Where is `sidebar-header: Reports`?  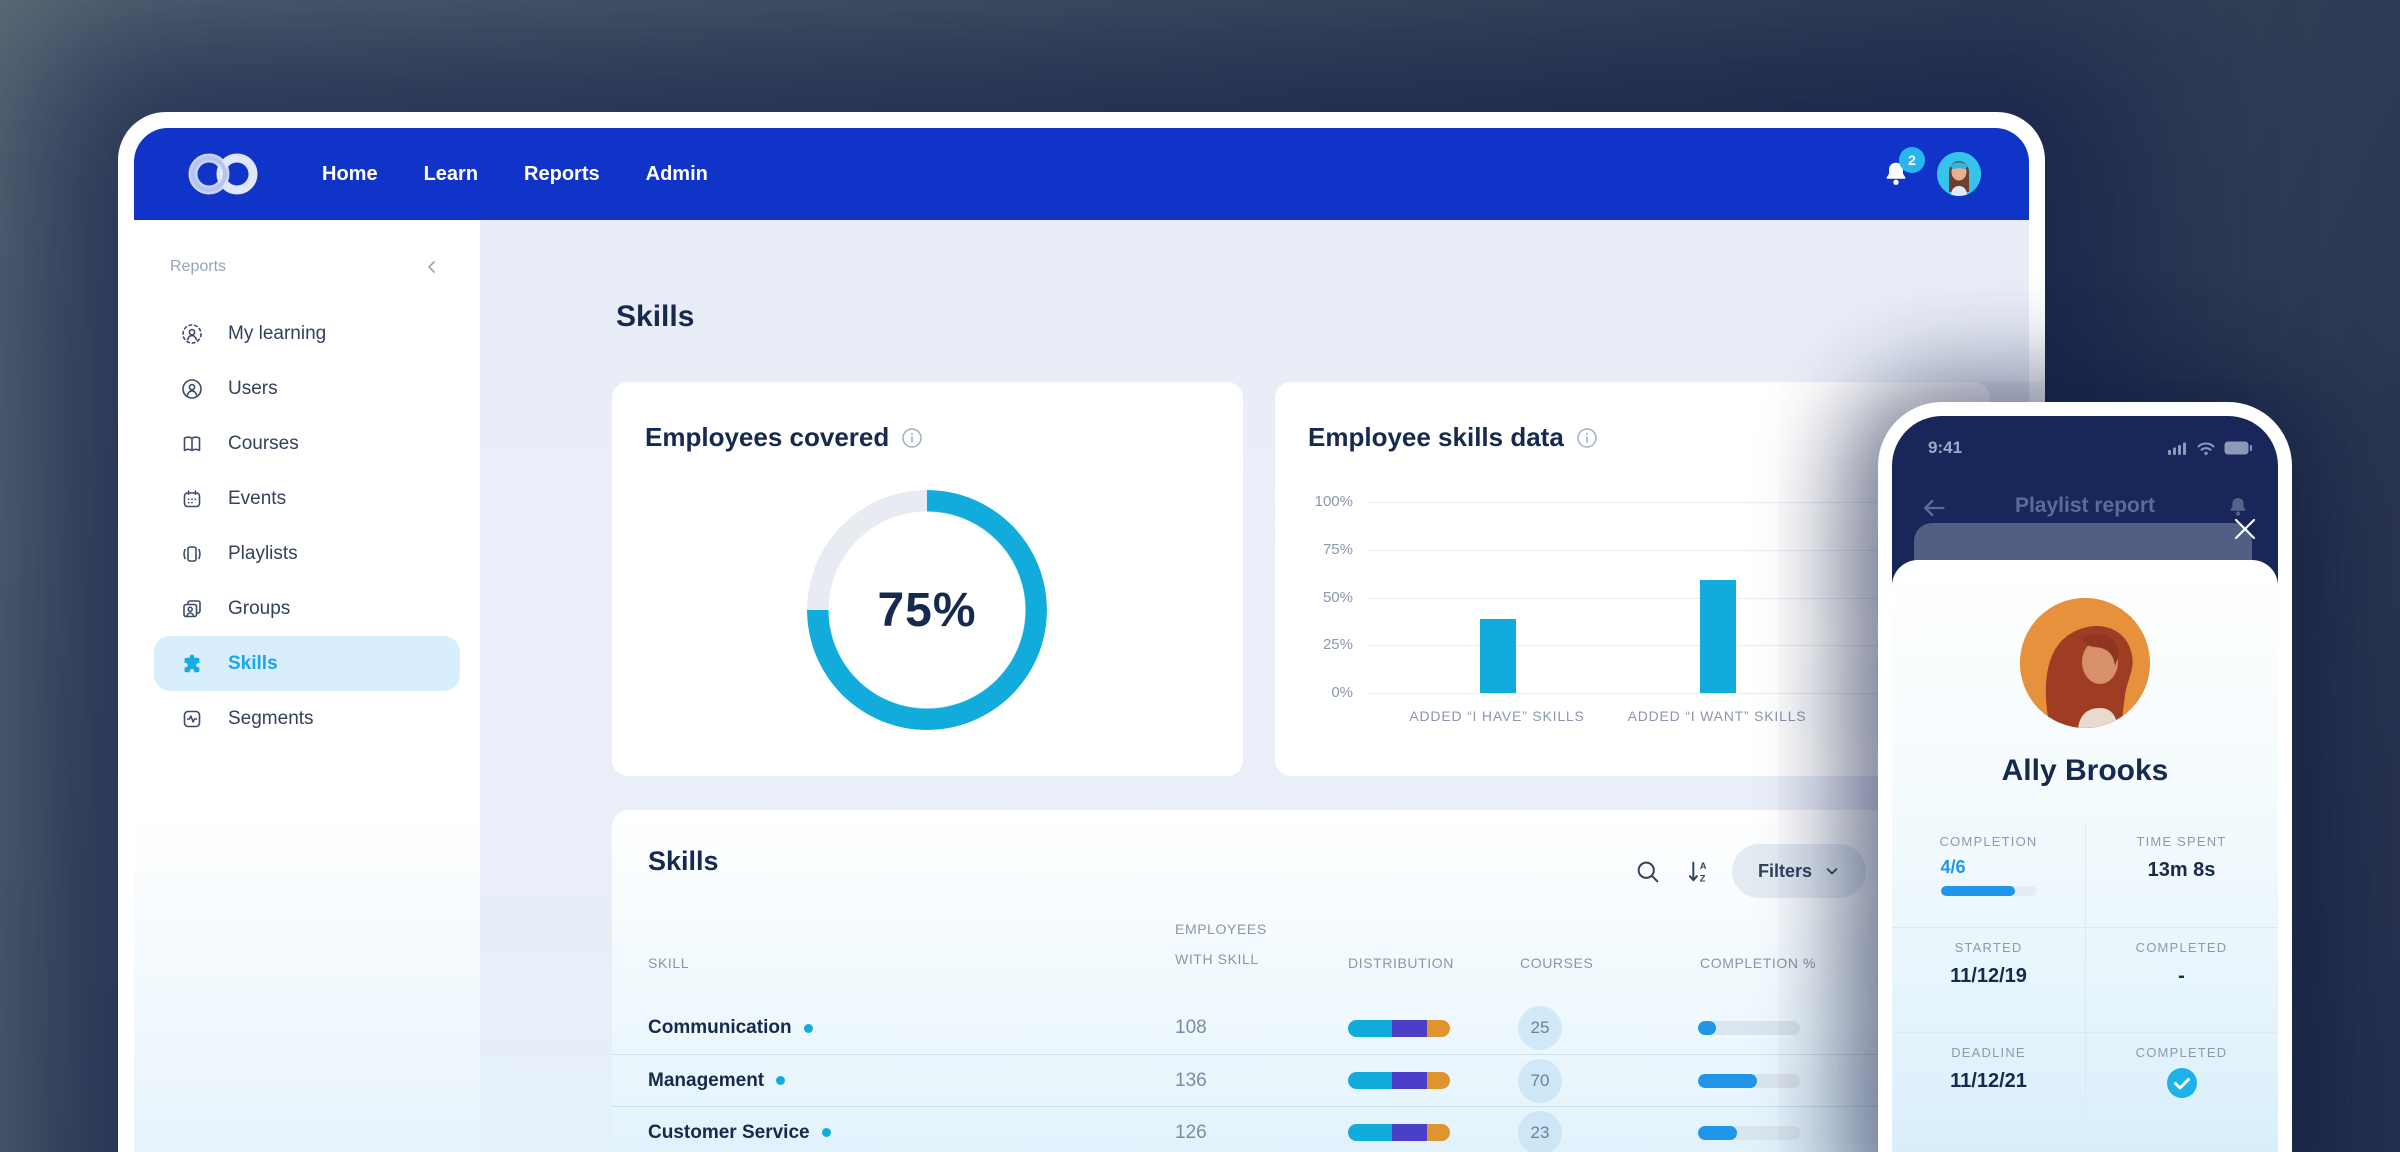
sidebar-header: Reports is located at coordinates (307, 267).